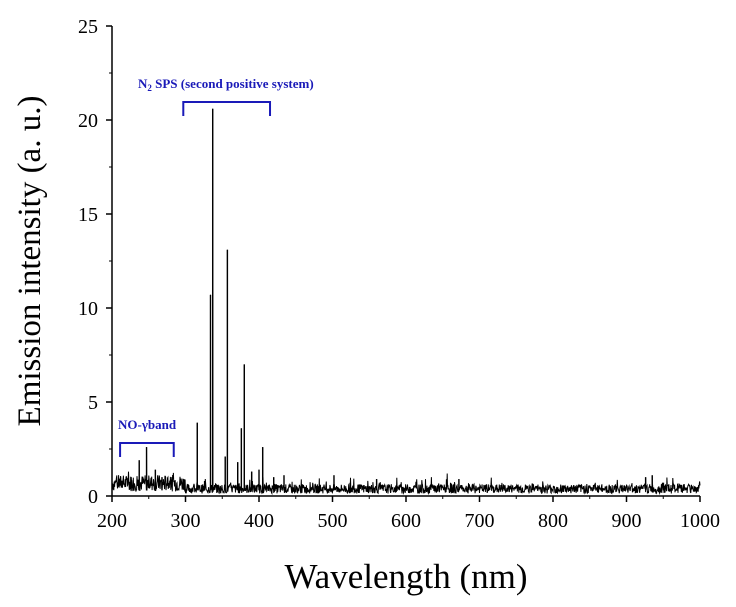  What do you see at coordinates (93, 403) in the screenshot?
I see `y-tick-label: 5` at bounding box center [93, 403].